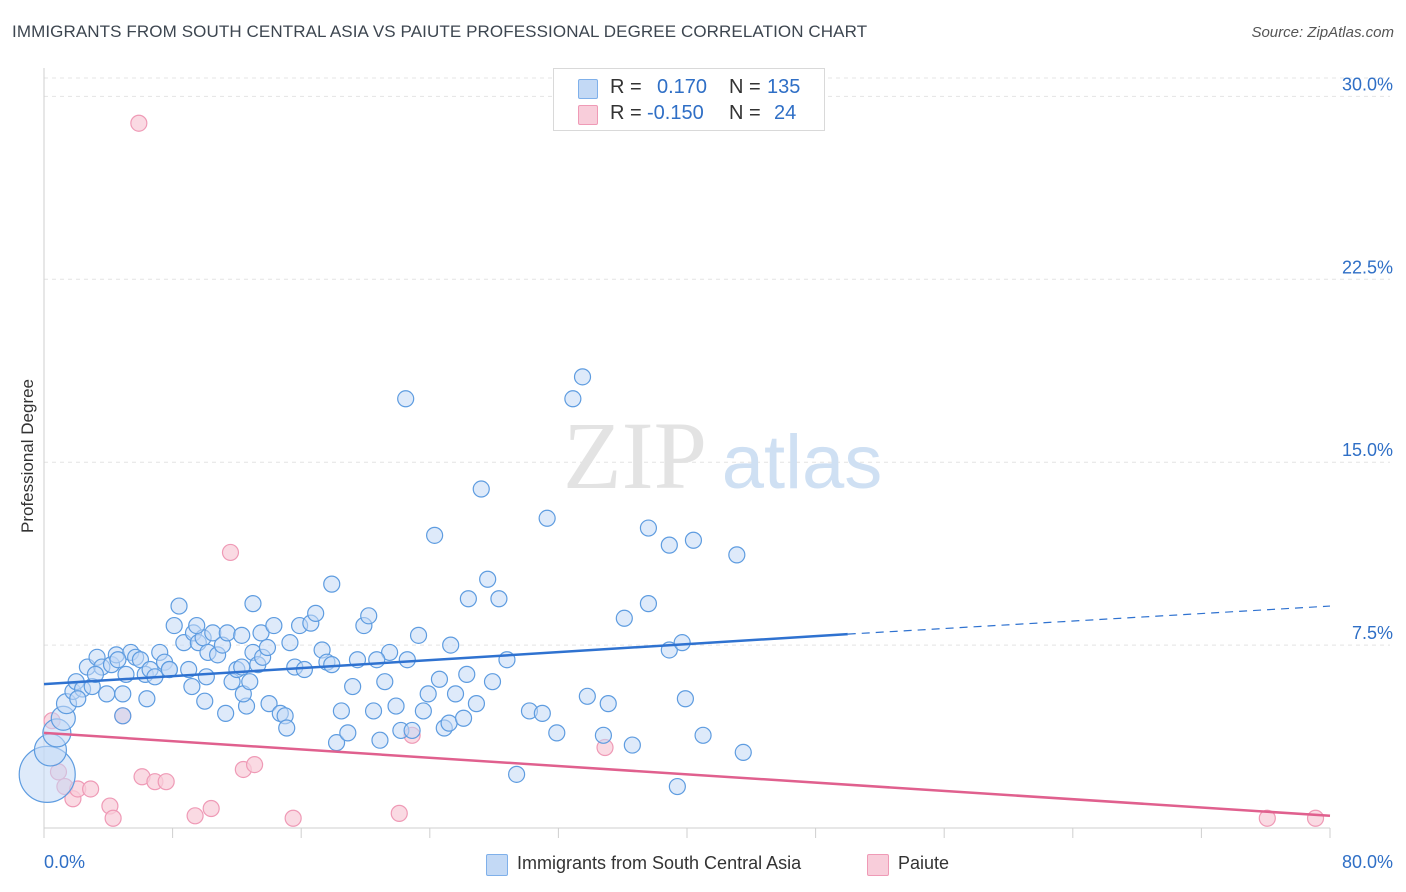  I want to click on y-tick-label: 30.0%, so click(1367, 84).